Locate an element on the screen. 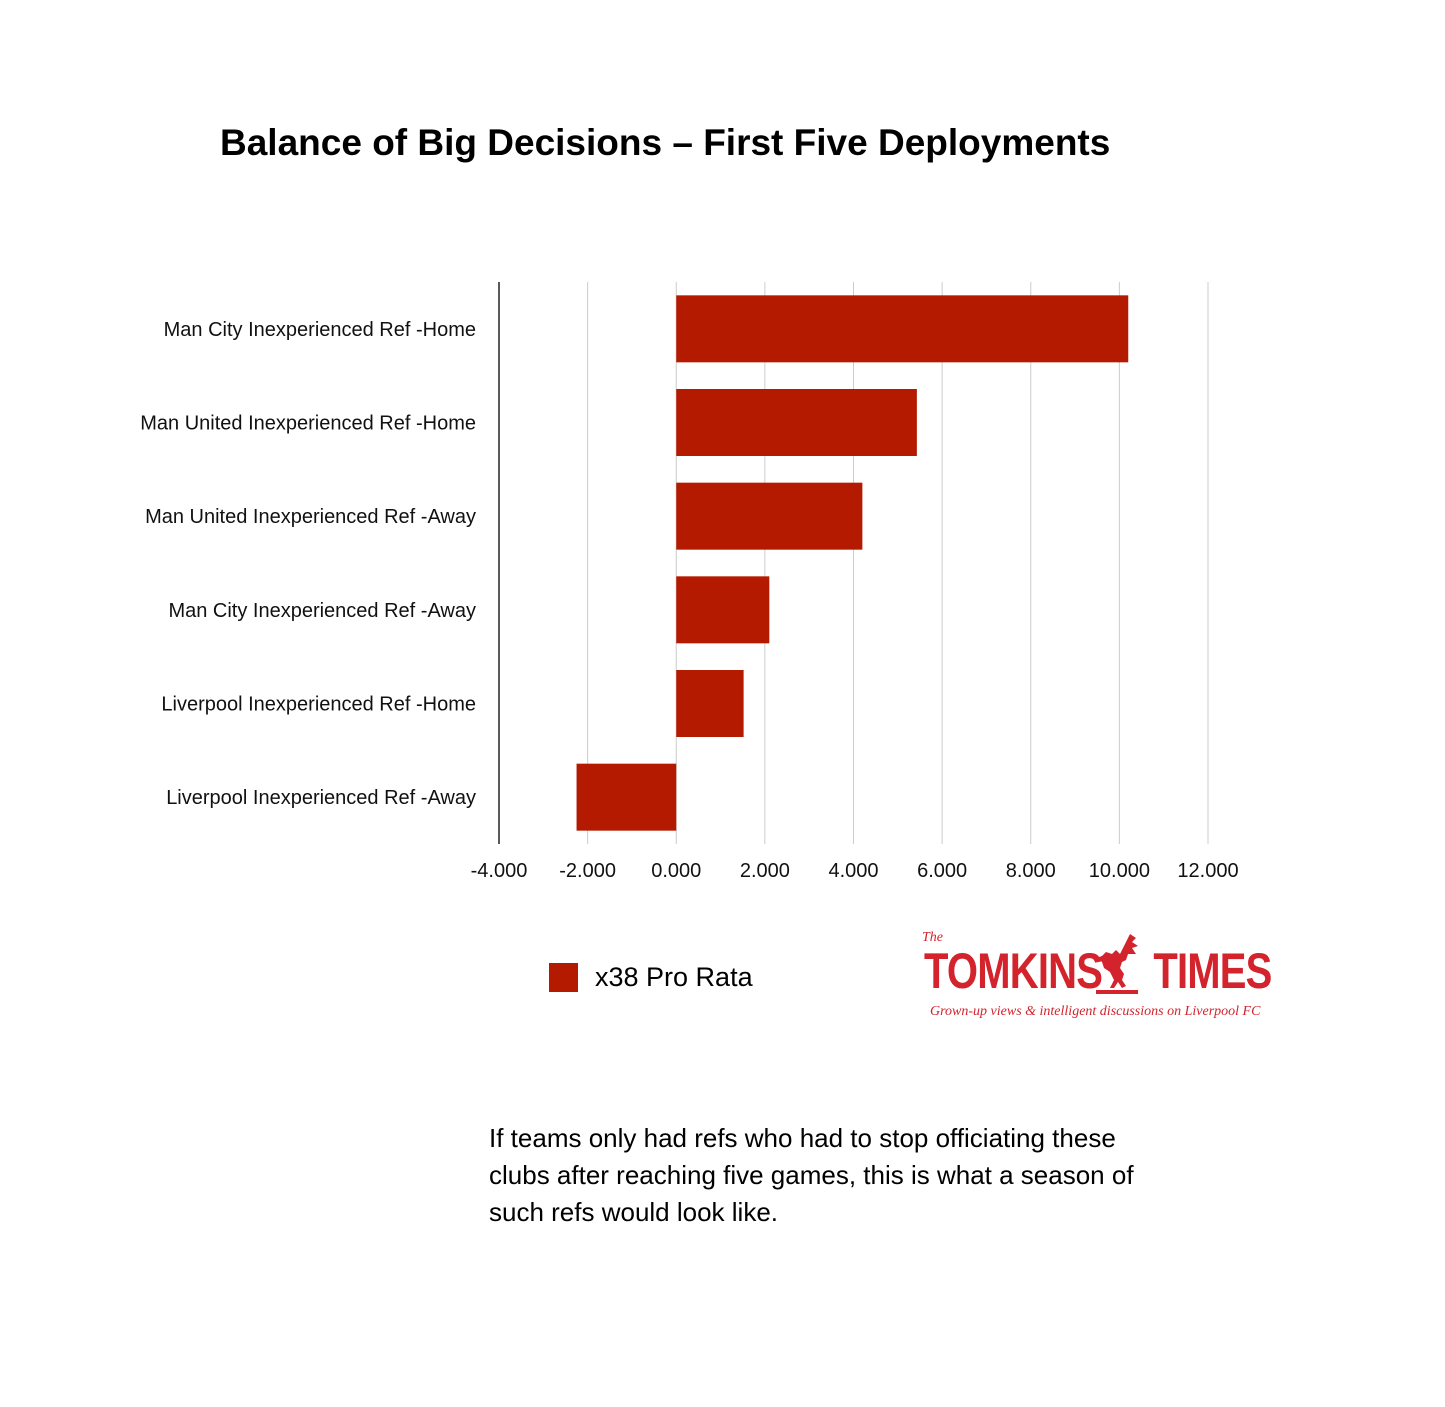 The width and height of the screenshot is (1445, 1407). legend: x38 Pro Rata is located at coordinates (651, 977).